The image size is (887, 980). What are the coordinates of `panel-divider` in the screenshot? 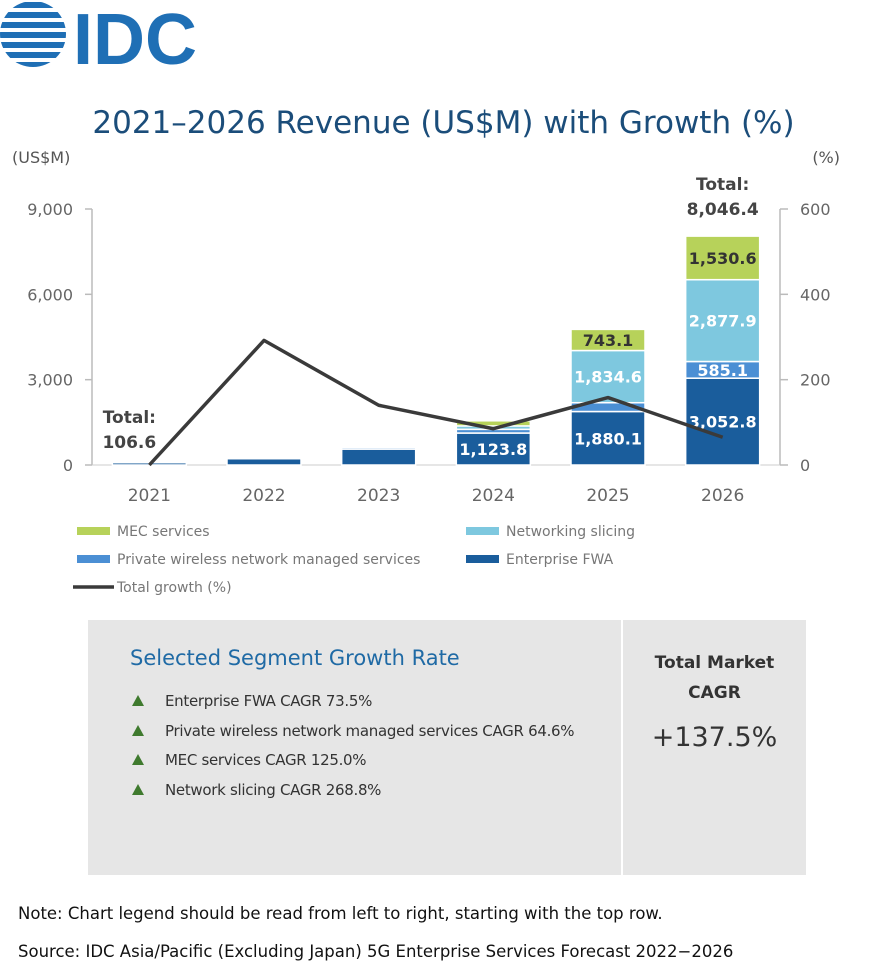 It's located at (622, 747).